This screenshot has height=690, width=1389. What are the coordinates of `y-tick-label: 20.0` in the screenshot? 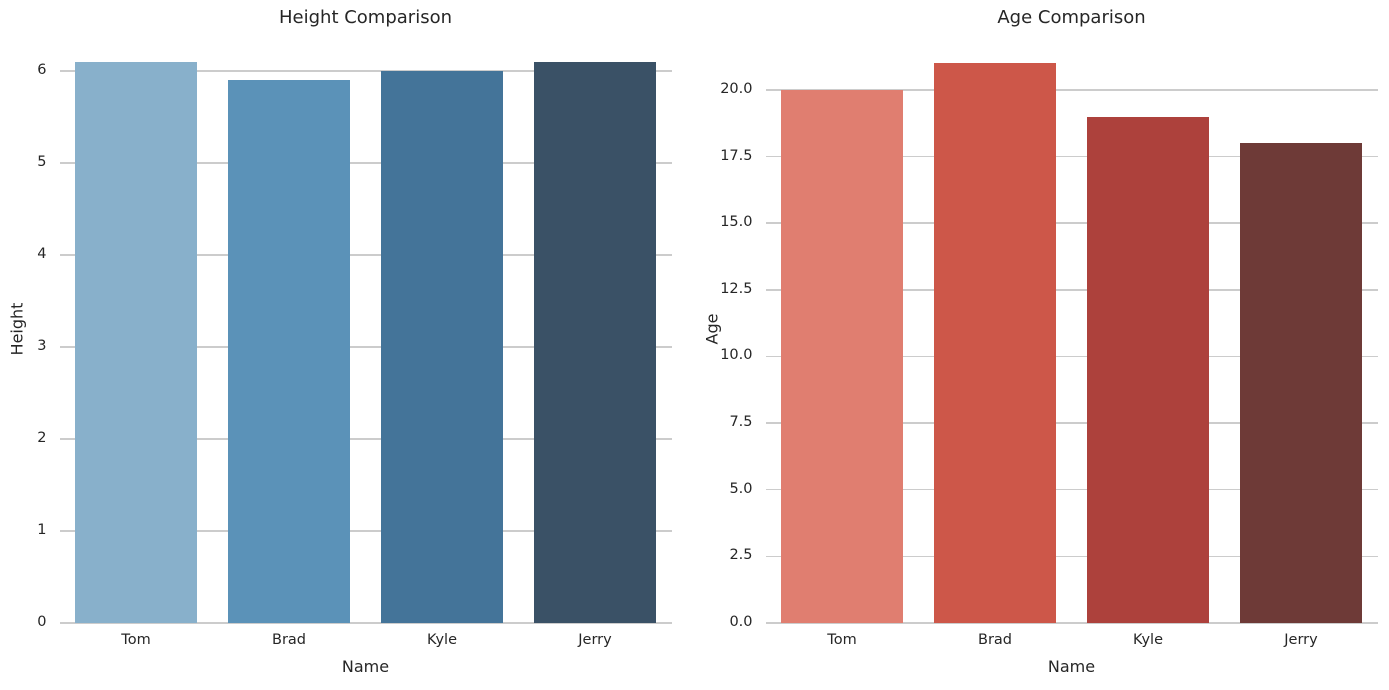 It's located at (736, 88).